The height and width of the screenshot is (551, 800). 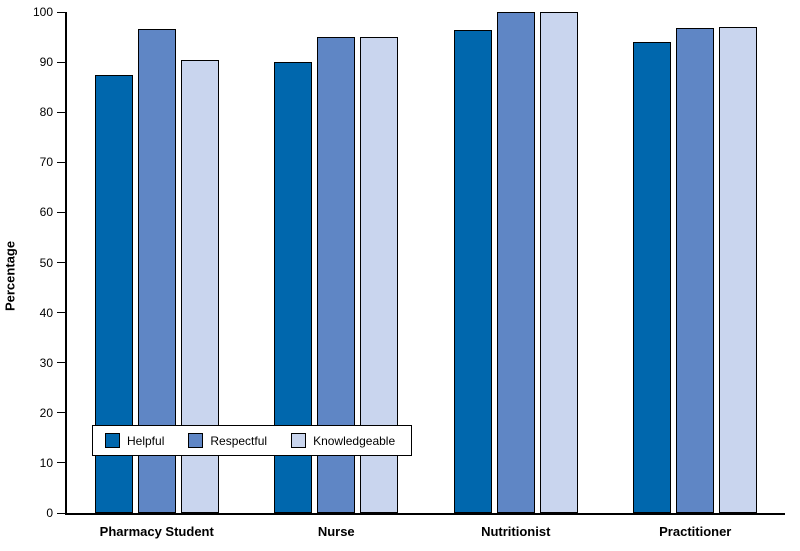 I want to click on y-tick-label: 80, so click(x=46, y=112).